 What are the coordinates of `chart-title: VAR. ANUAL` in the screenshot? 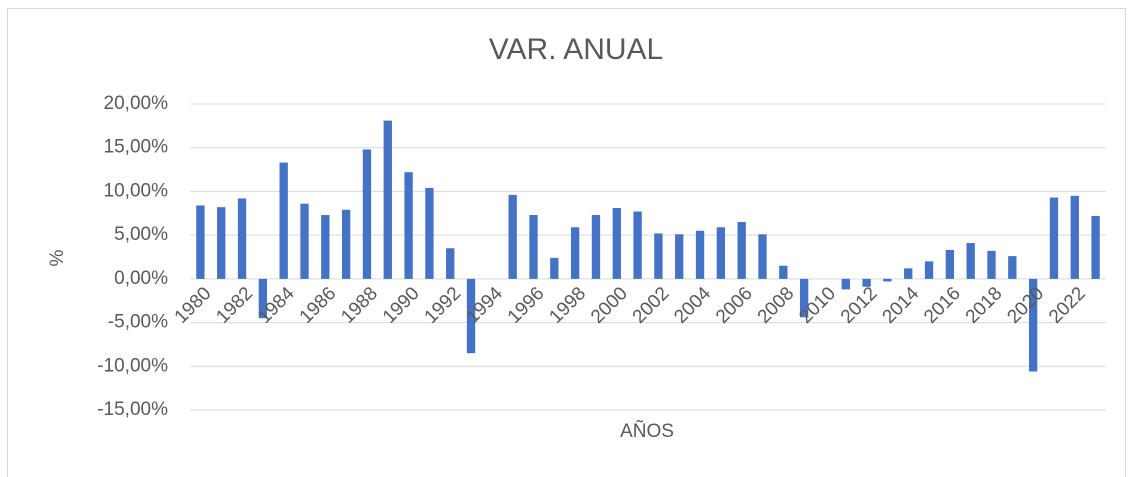 It's located at (576, 49).